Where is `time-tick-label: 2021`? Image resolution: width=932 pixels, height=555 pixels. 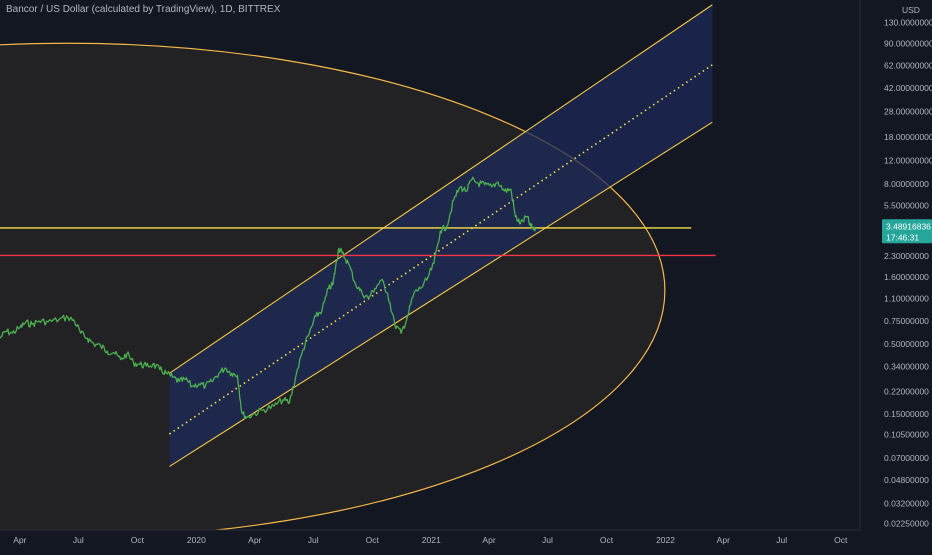
time-tick-label: 2021 is located at coordinates (431, 540).